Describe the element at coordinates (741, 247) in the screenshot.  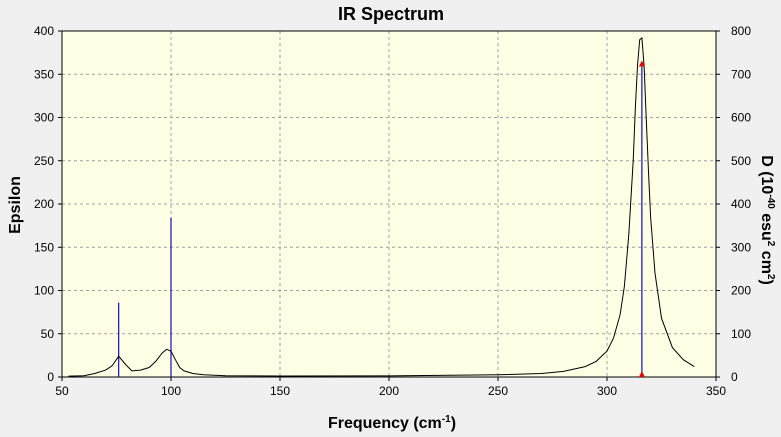
I see `y2-tick-label: 300` at that location.